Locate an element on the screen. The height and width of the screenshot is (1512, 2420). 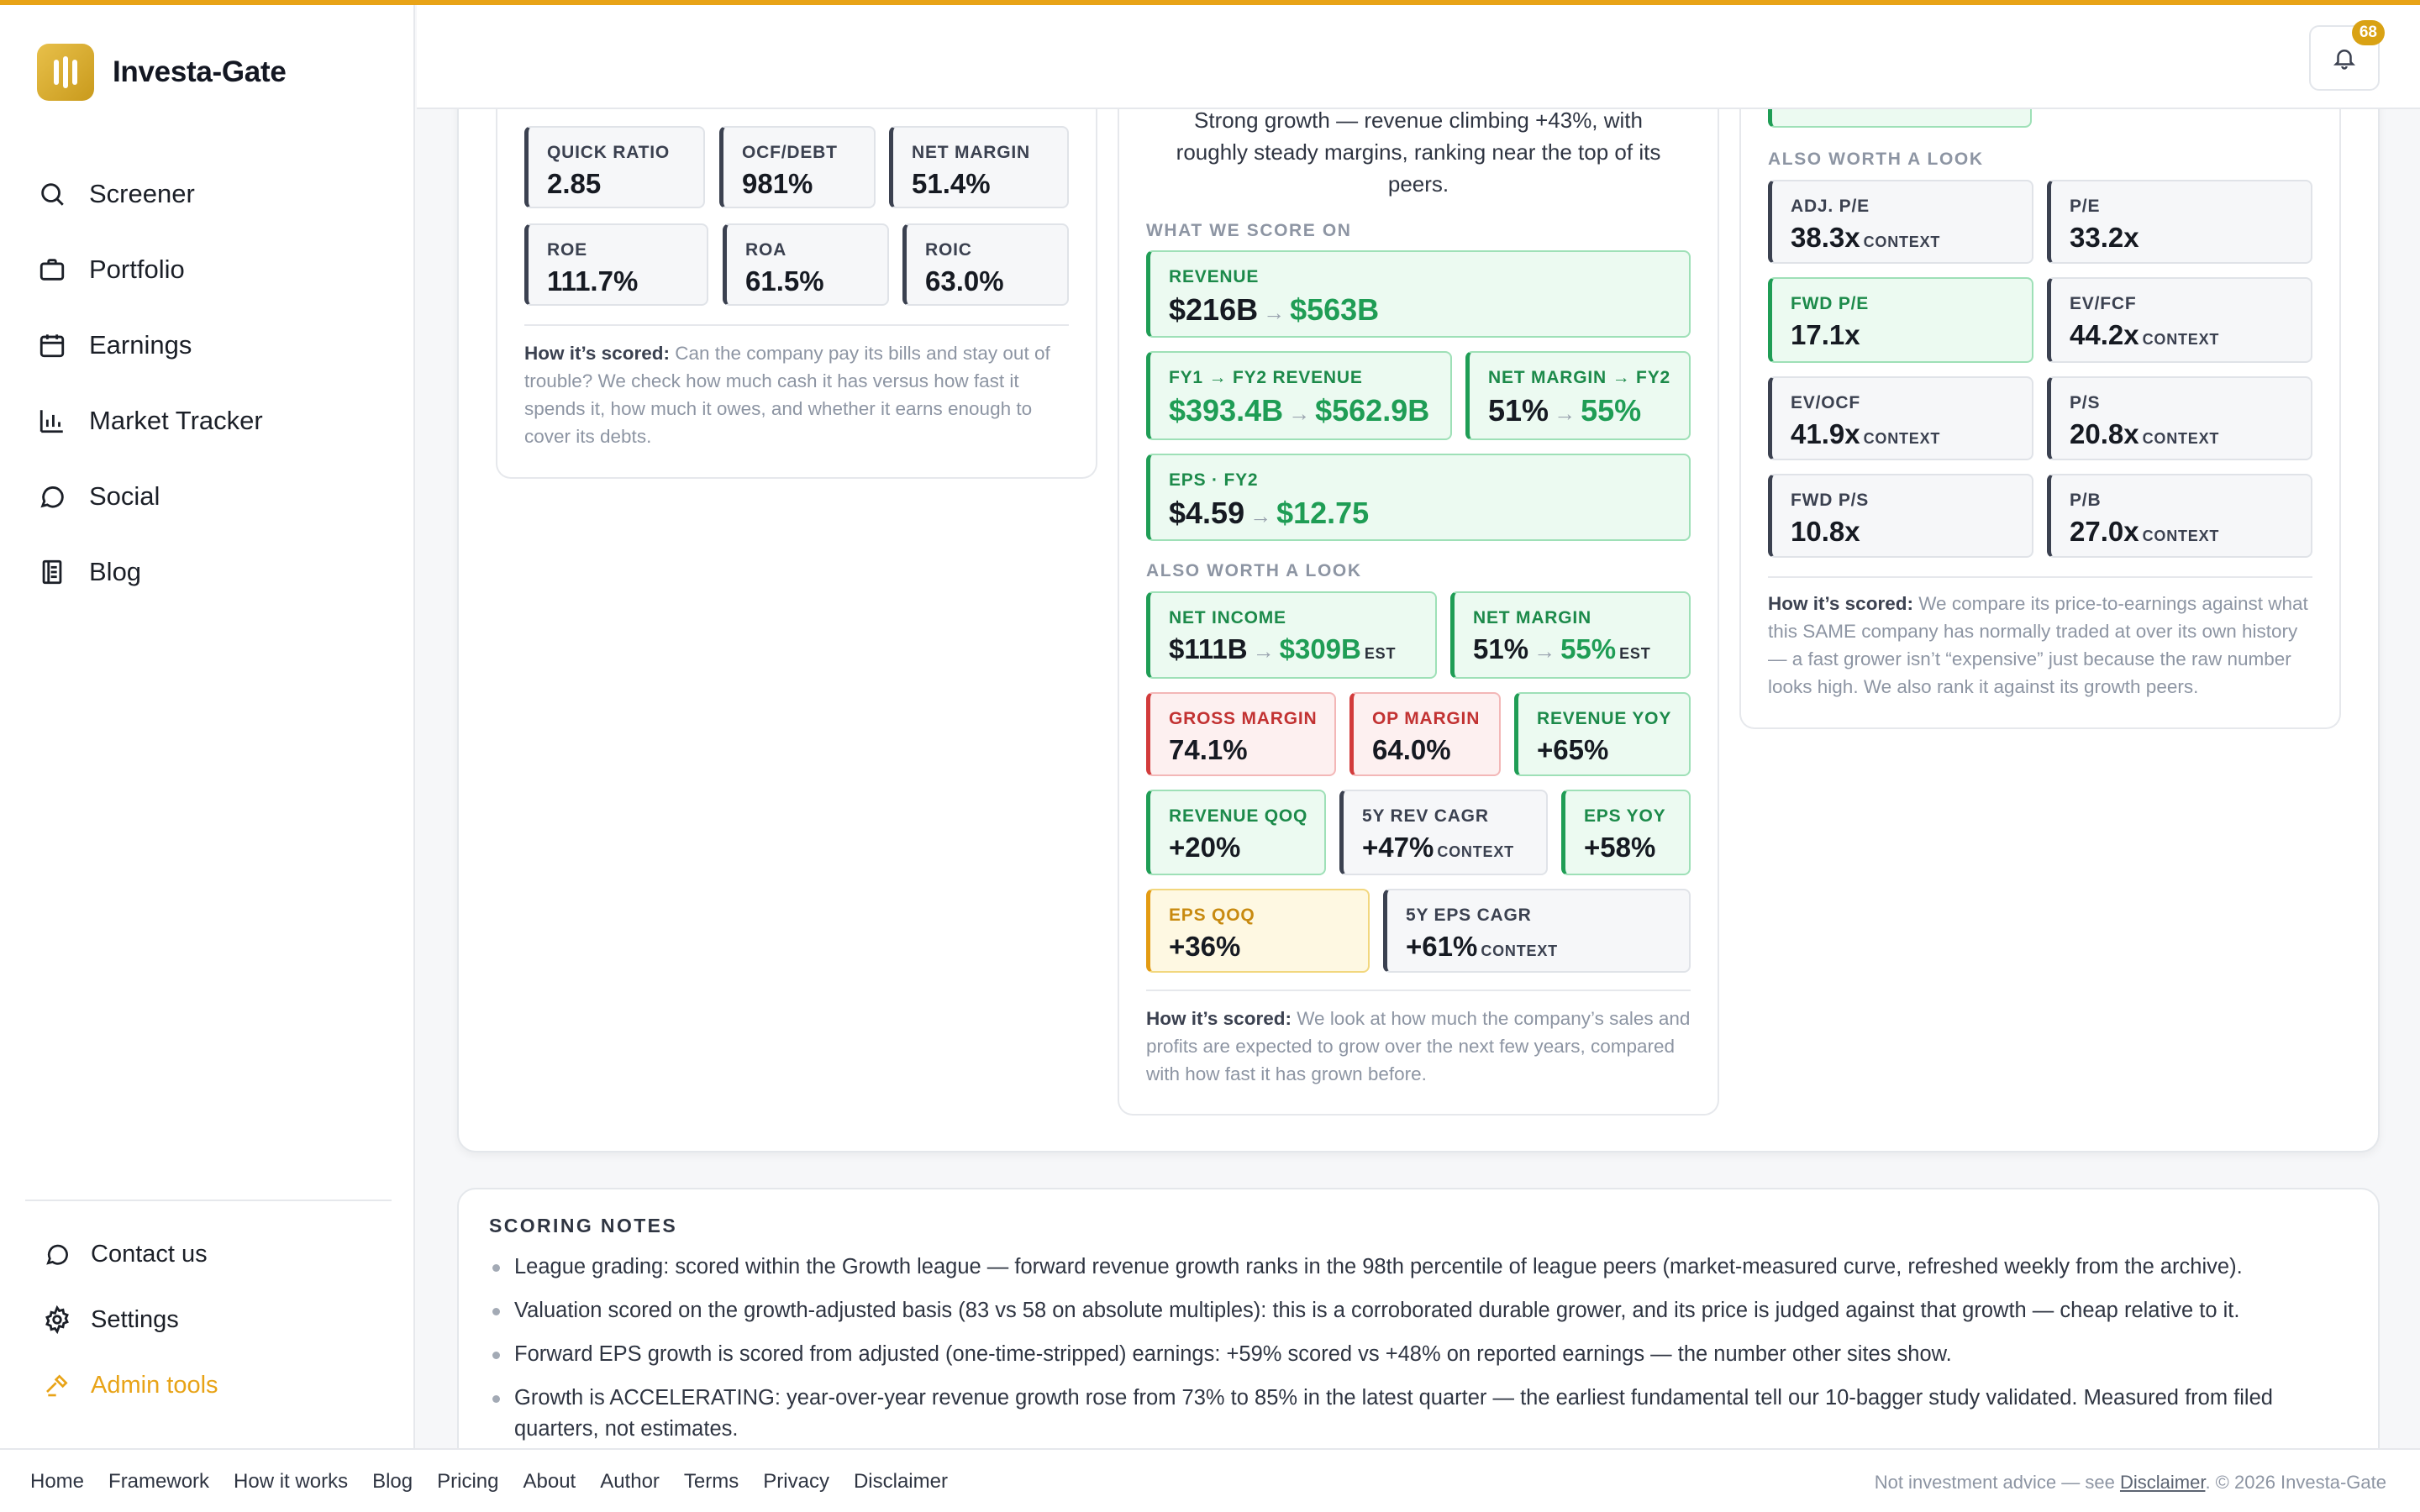
metric-label: NET MARGIN → FY2 is located at coordinates (1579, 377).